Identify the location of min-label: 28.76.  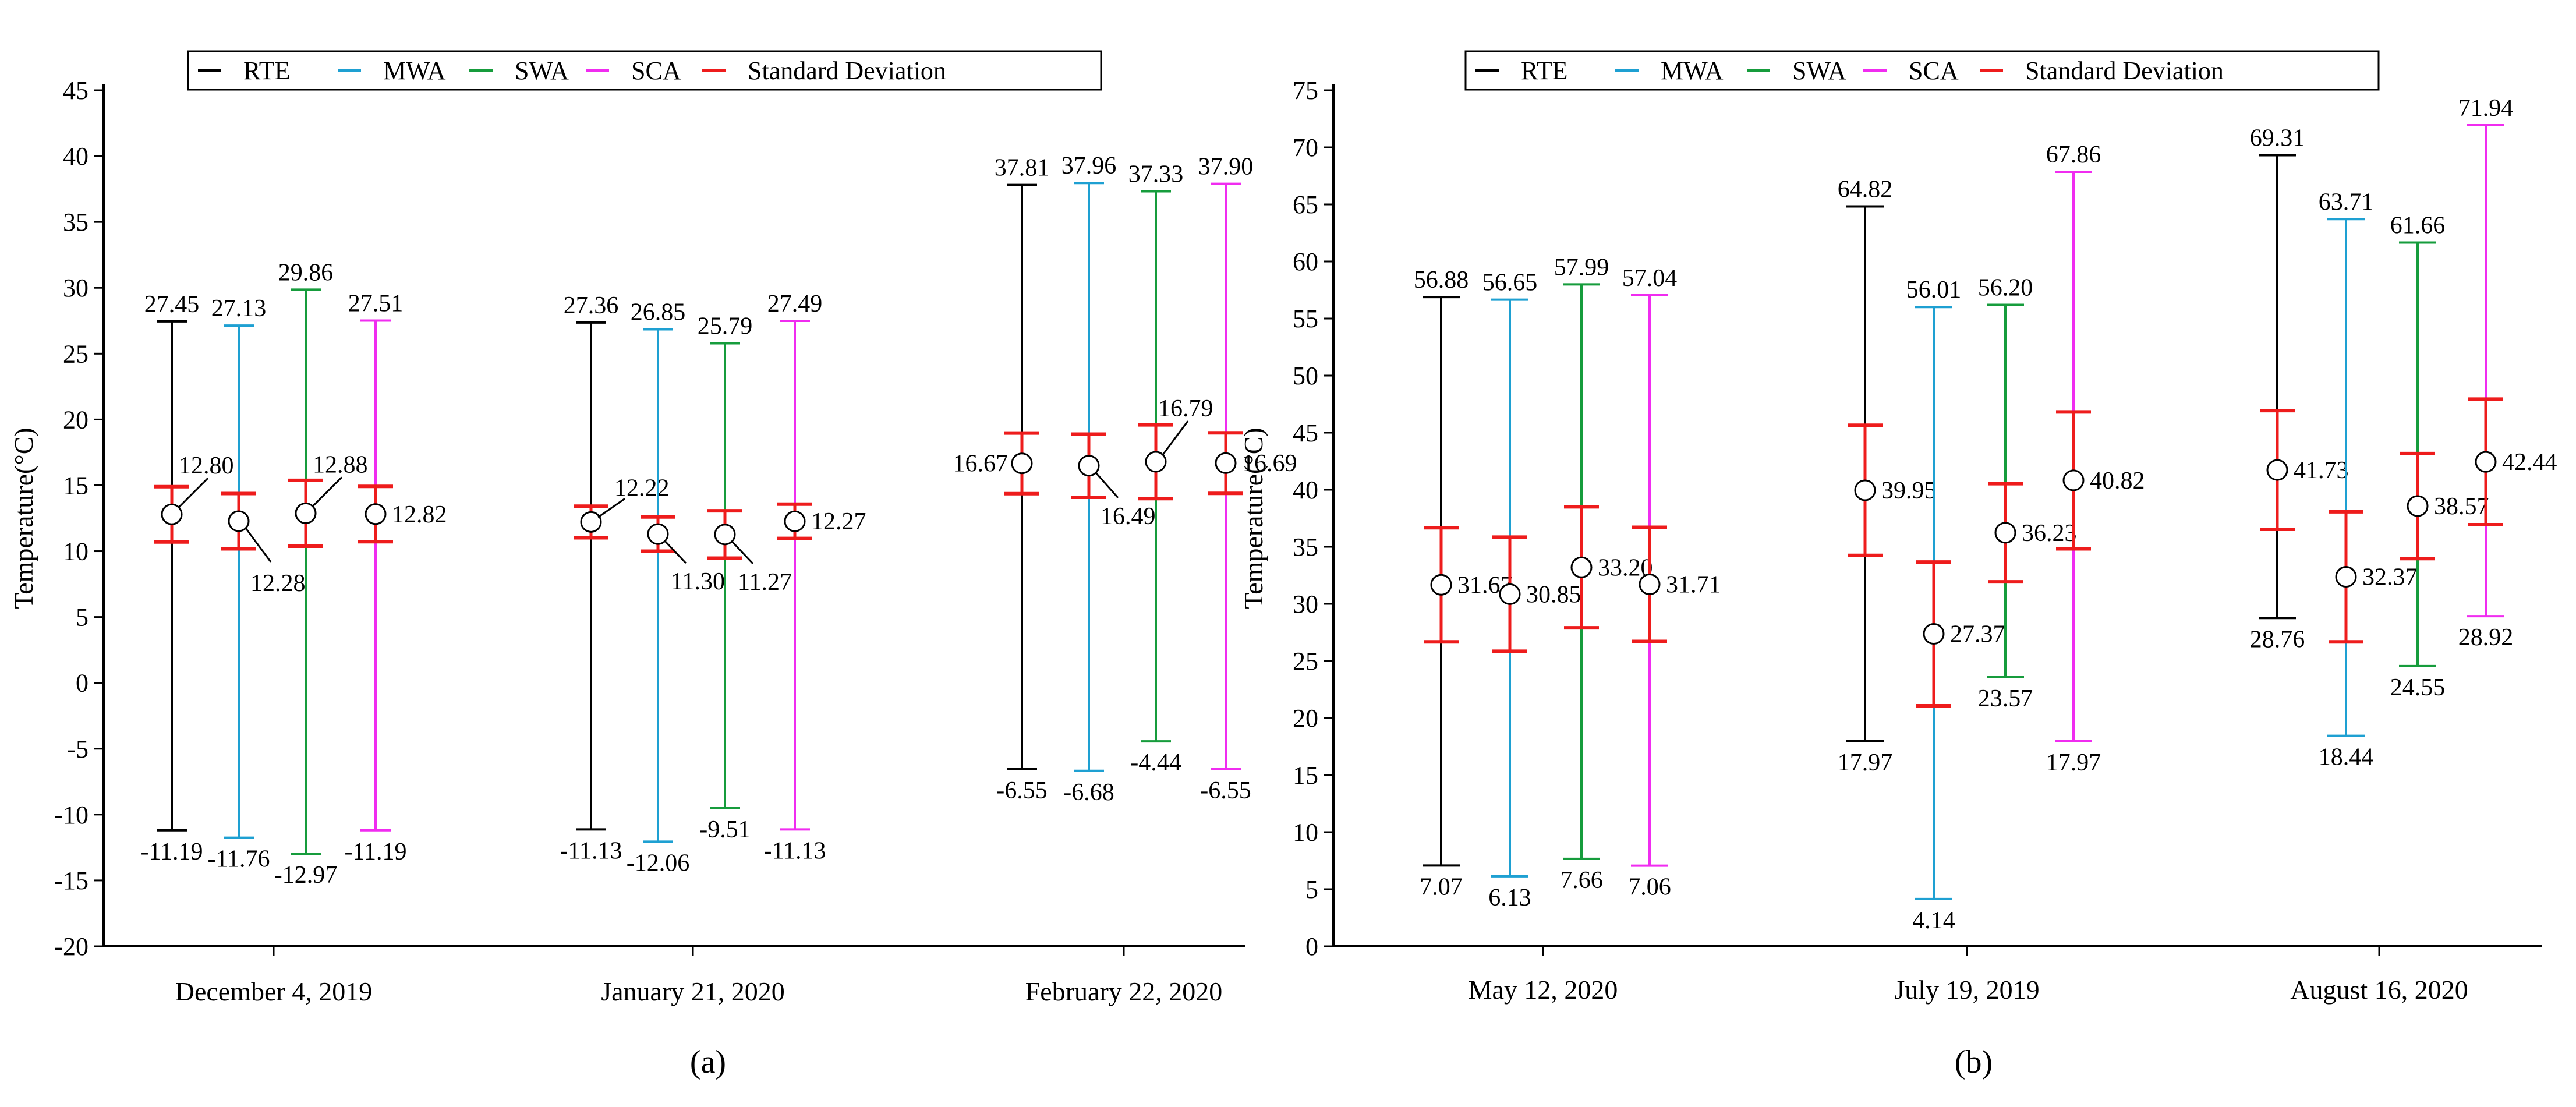
(2277, 639).